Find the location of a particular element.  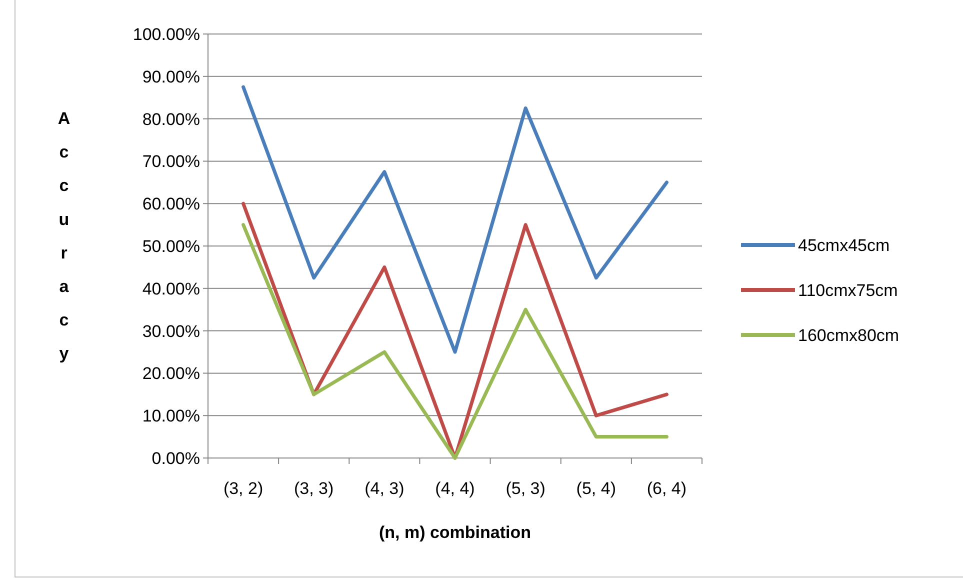

legend-label: 110cmx75cm is located at coordinates (848, 290).